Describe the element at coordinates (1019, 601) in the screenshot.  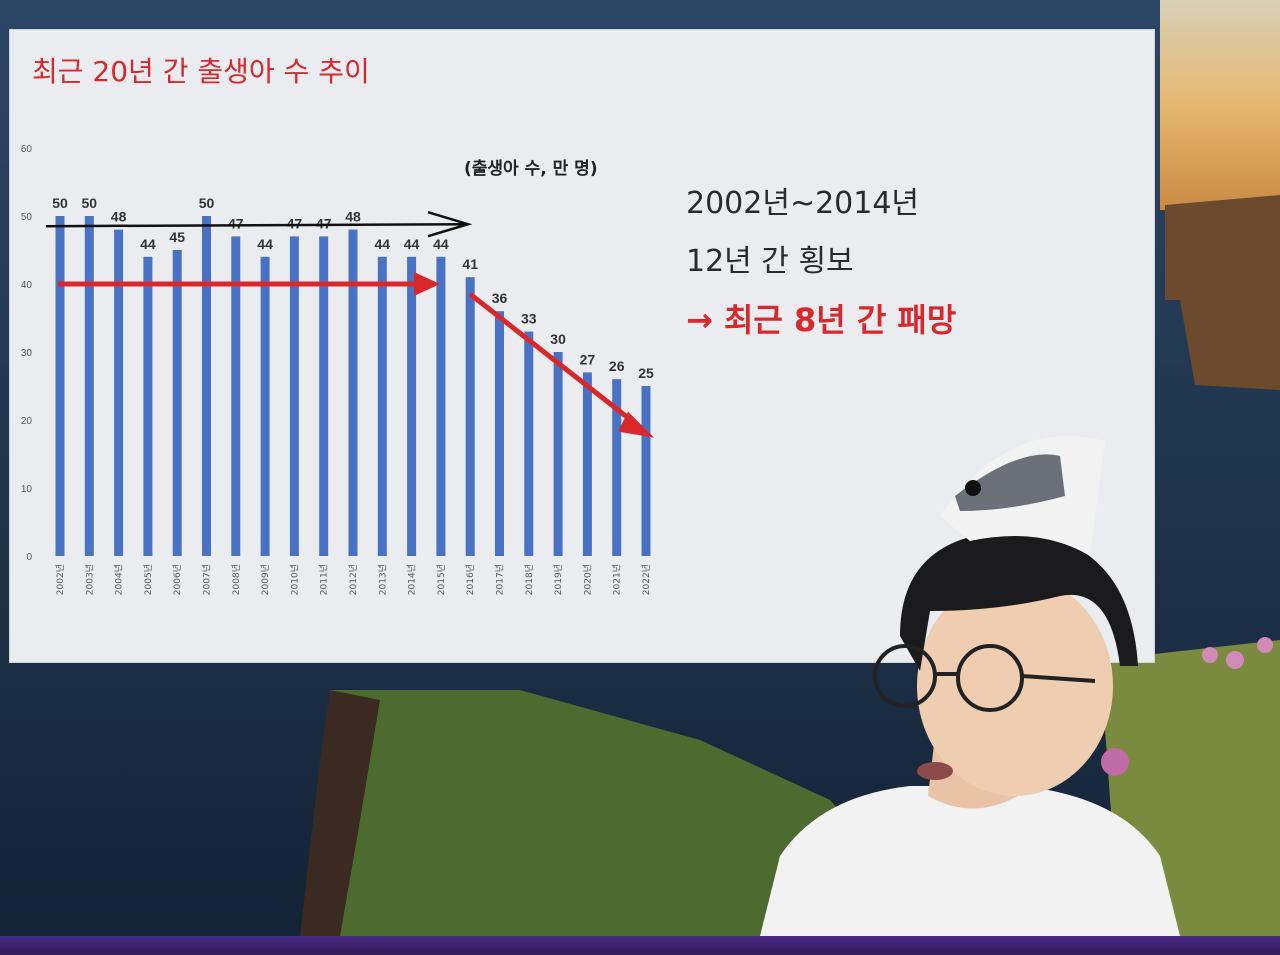
I see `hair` at that location.